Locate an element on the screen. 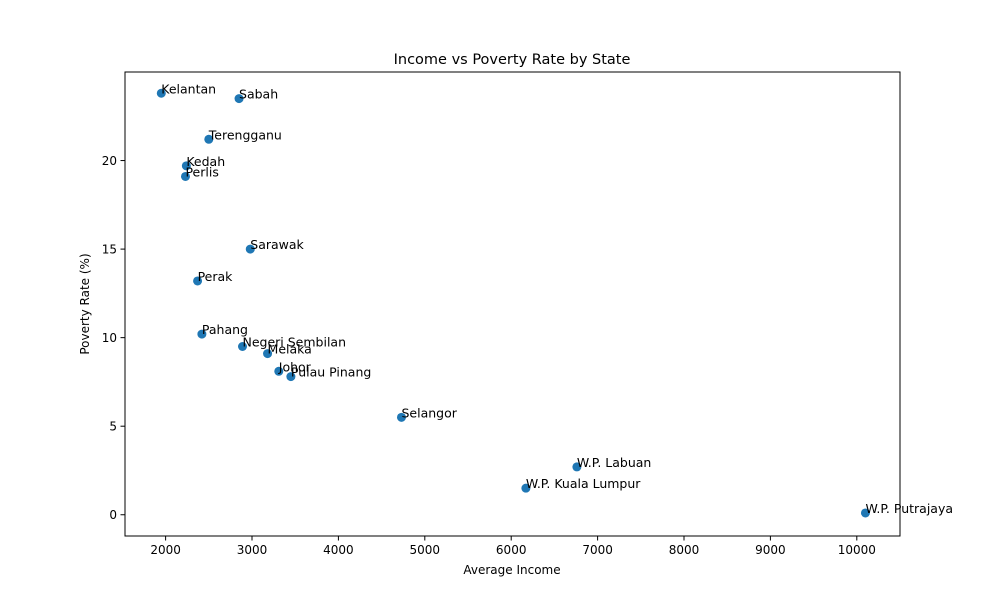 Image resolution: width=1000 pixels, height=600 pixels. y-tick-label: 5 is located at coordinates (113, 427).